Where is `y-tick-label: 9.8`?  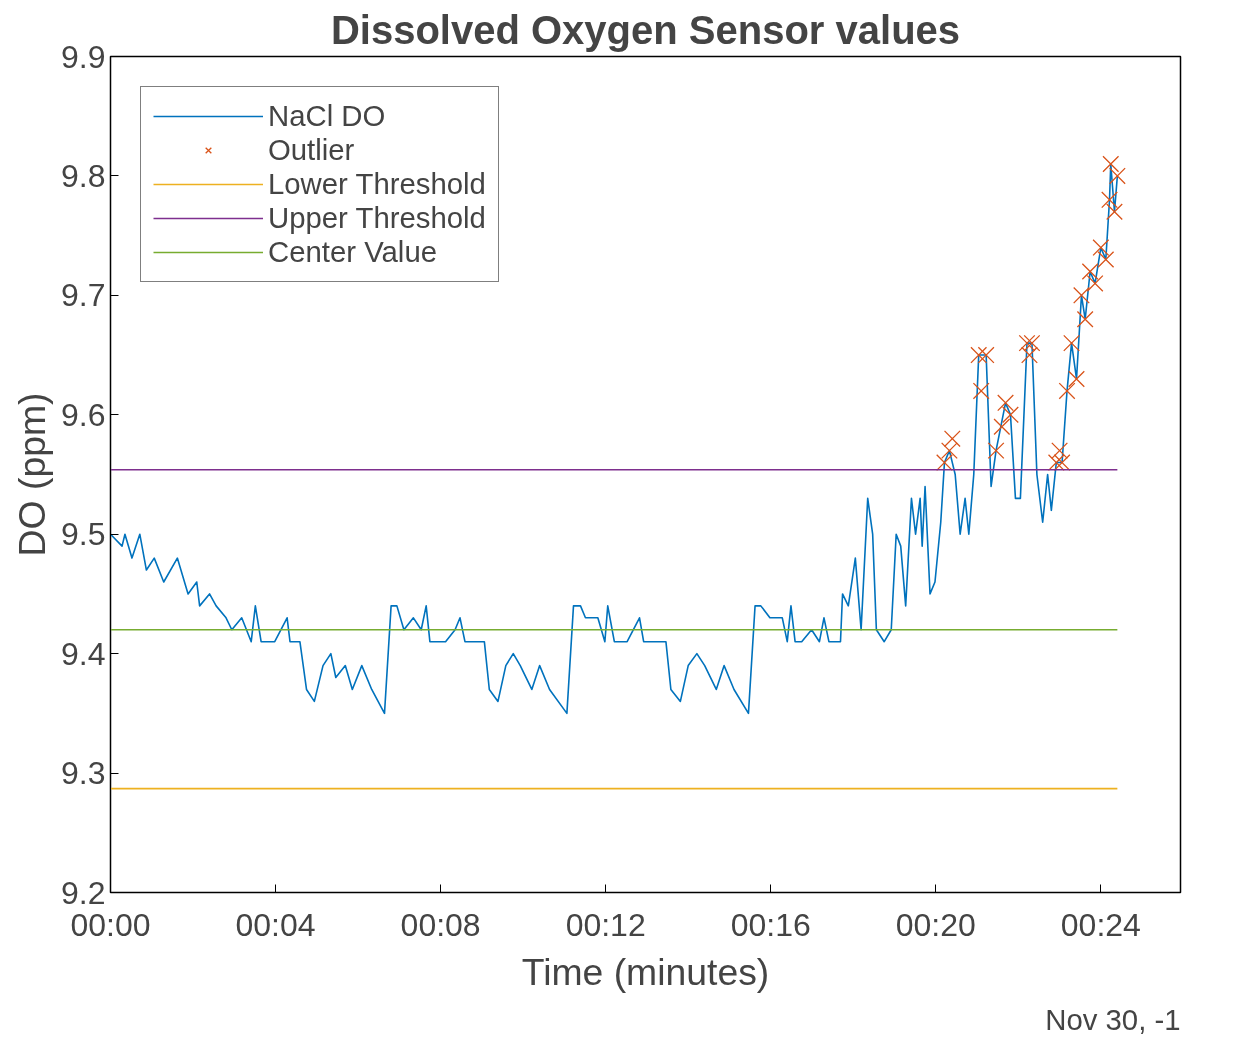 y-tick-label: 9.8 is located at coordinates (83, 175).